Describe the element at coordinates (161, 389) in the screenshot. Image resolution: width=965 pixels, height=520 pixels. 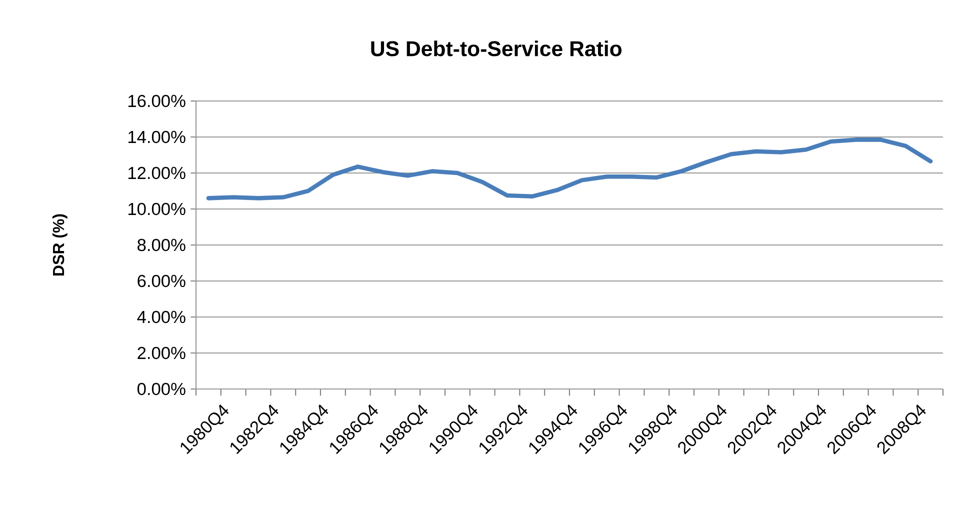
I see `y-tick-label: 0.00%` at that location.